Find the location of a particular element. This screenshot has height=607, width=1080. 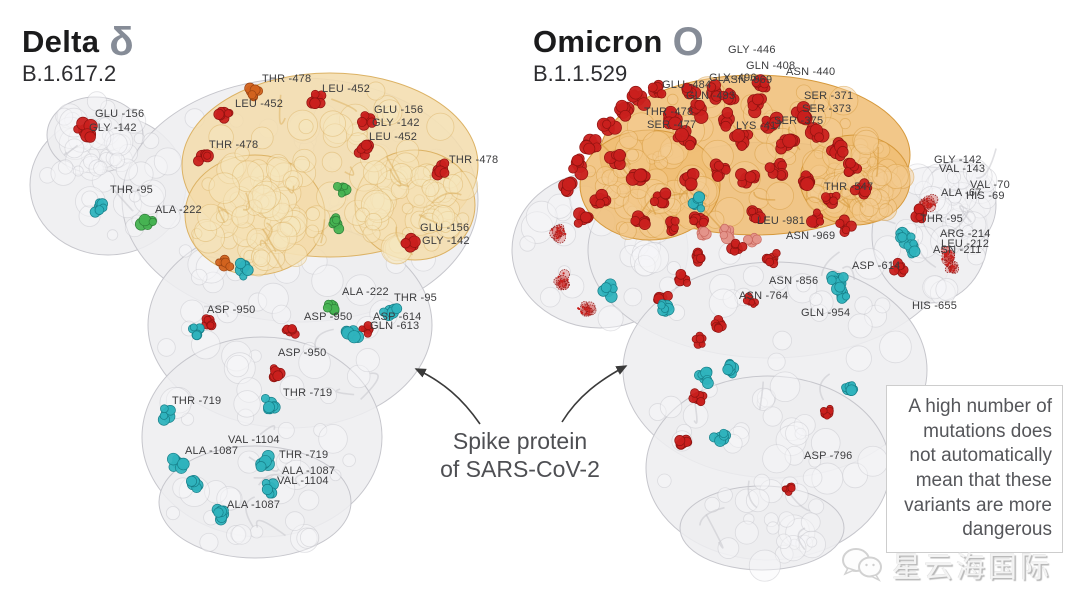

mutation-label: HIS -655 is located at coordinates (934, 306).